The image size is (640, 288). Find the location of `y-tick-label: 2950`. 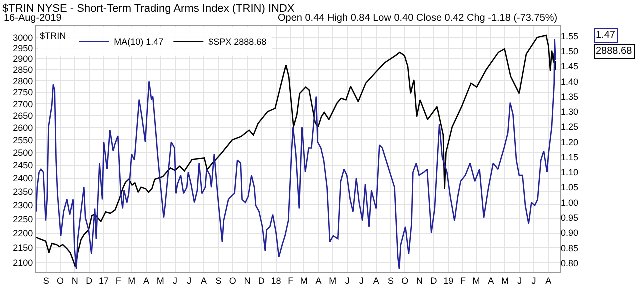

y-tick-label: 2950 is located at coordinates (23, 48).